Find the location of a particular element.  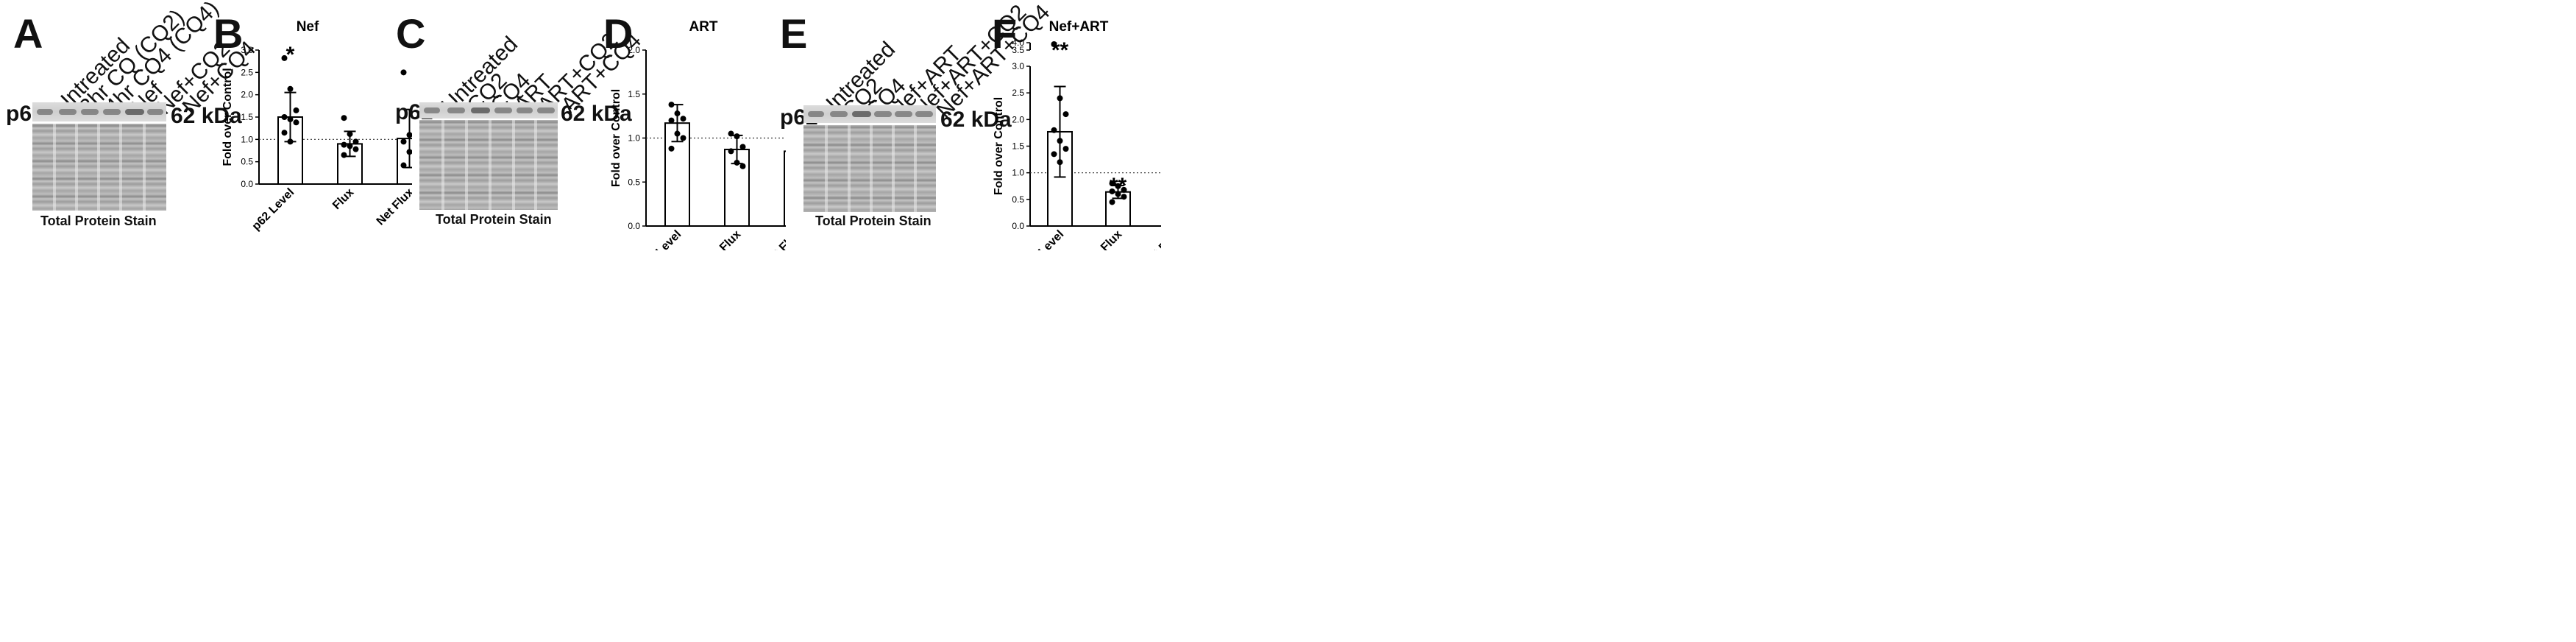

y-tick-label: 2.0 is located at coordinates (247, 95).